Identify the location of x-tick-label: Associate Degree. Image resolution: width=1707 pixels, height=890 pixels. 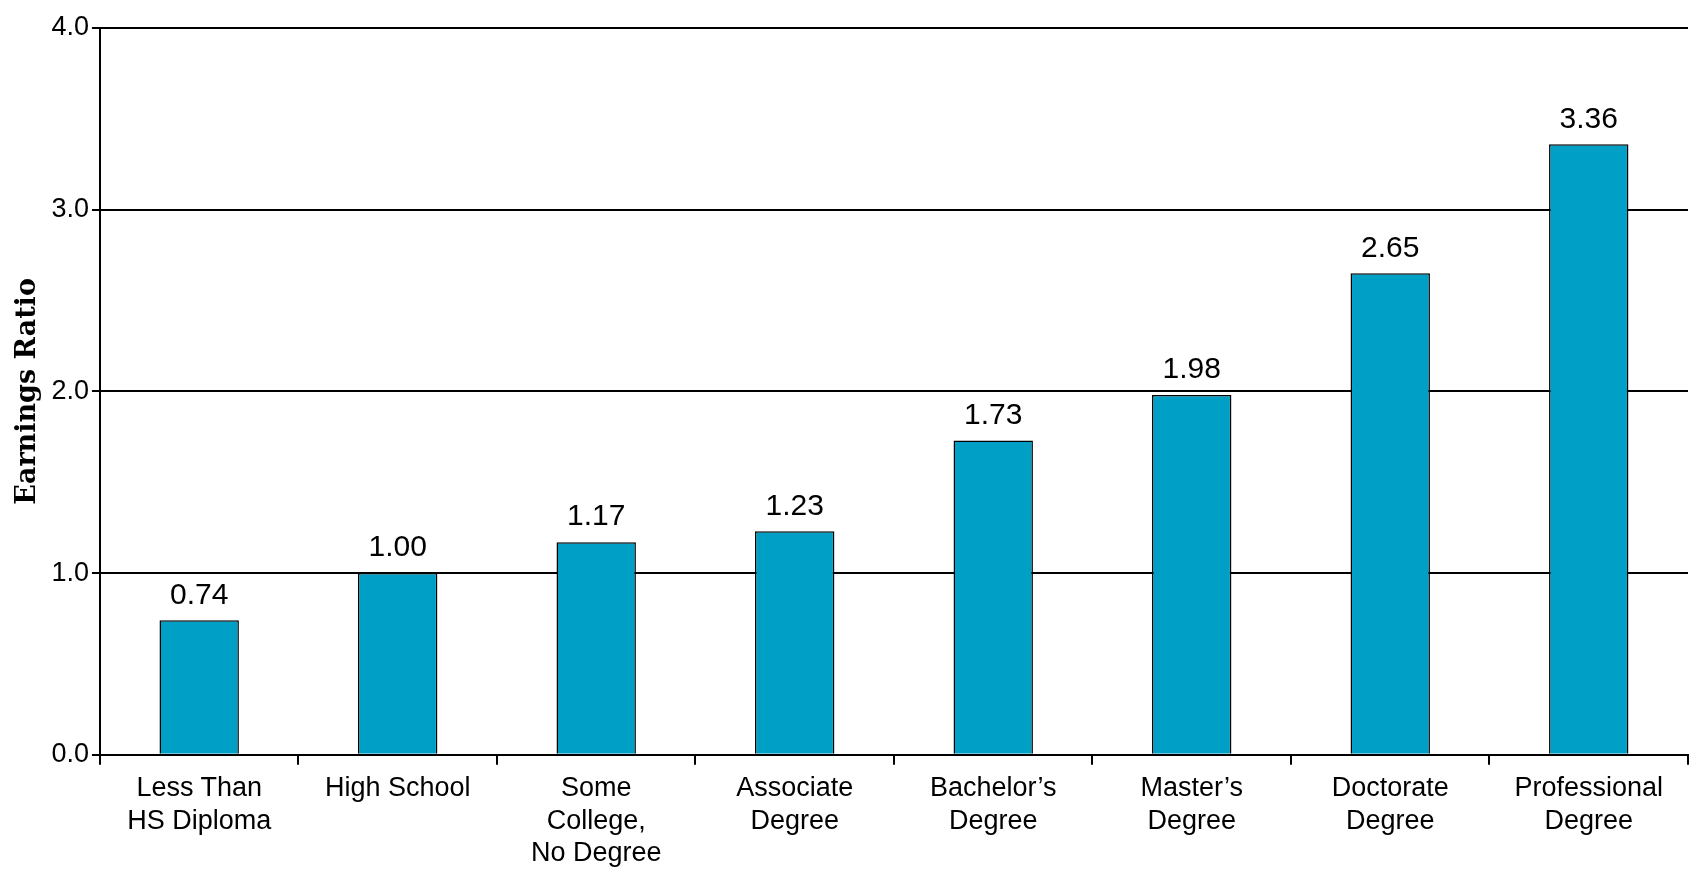
(795, 803).